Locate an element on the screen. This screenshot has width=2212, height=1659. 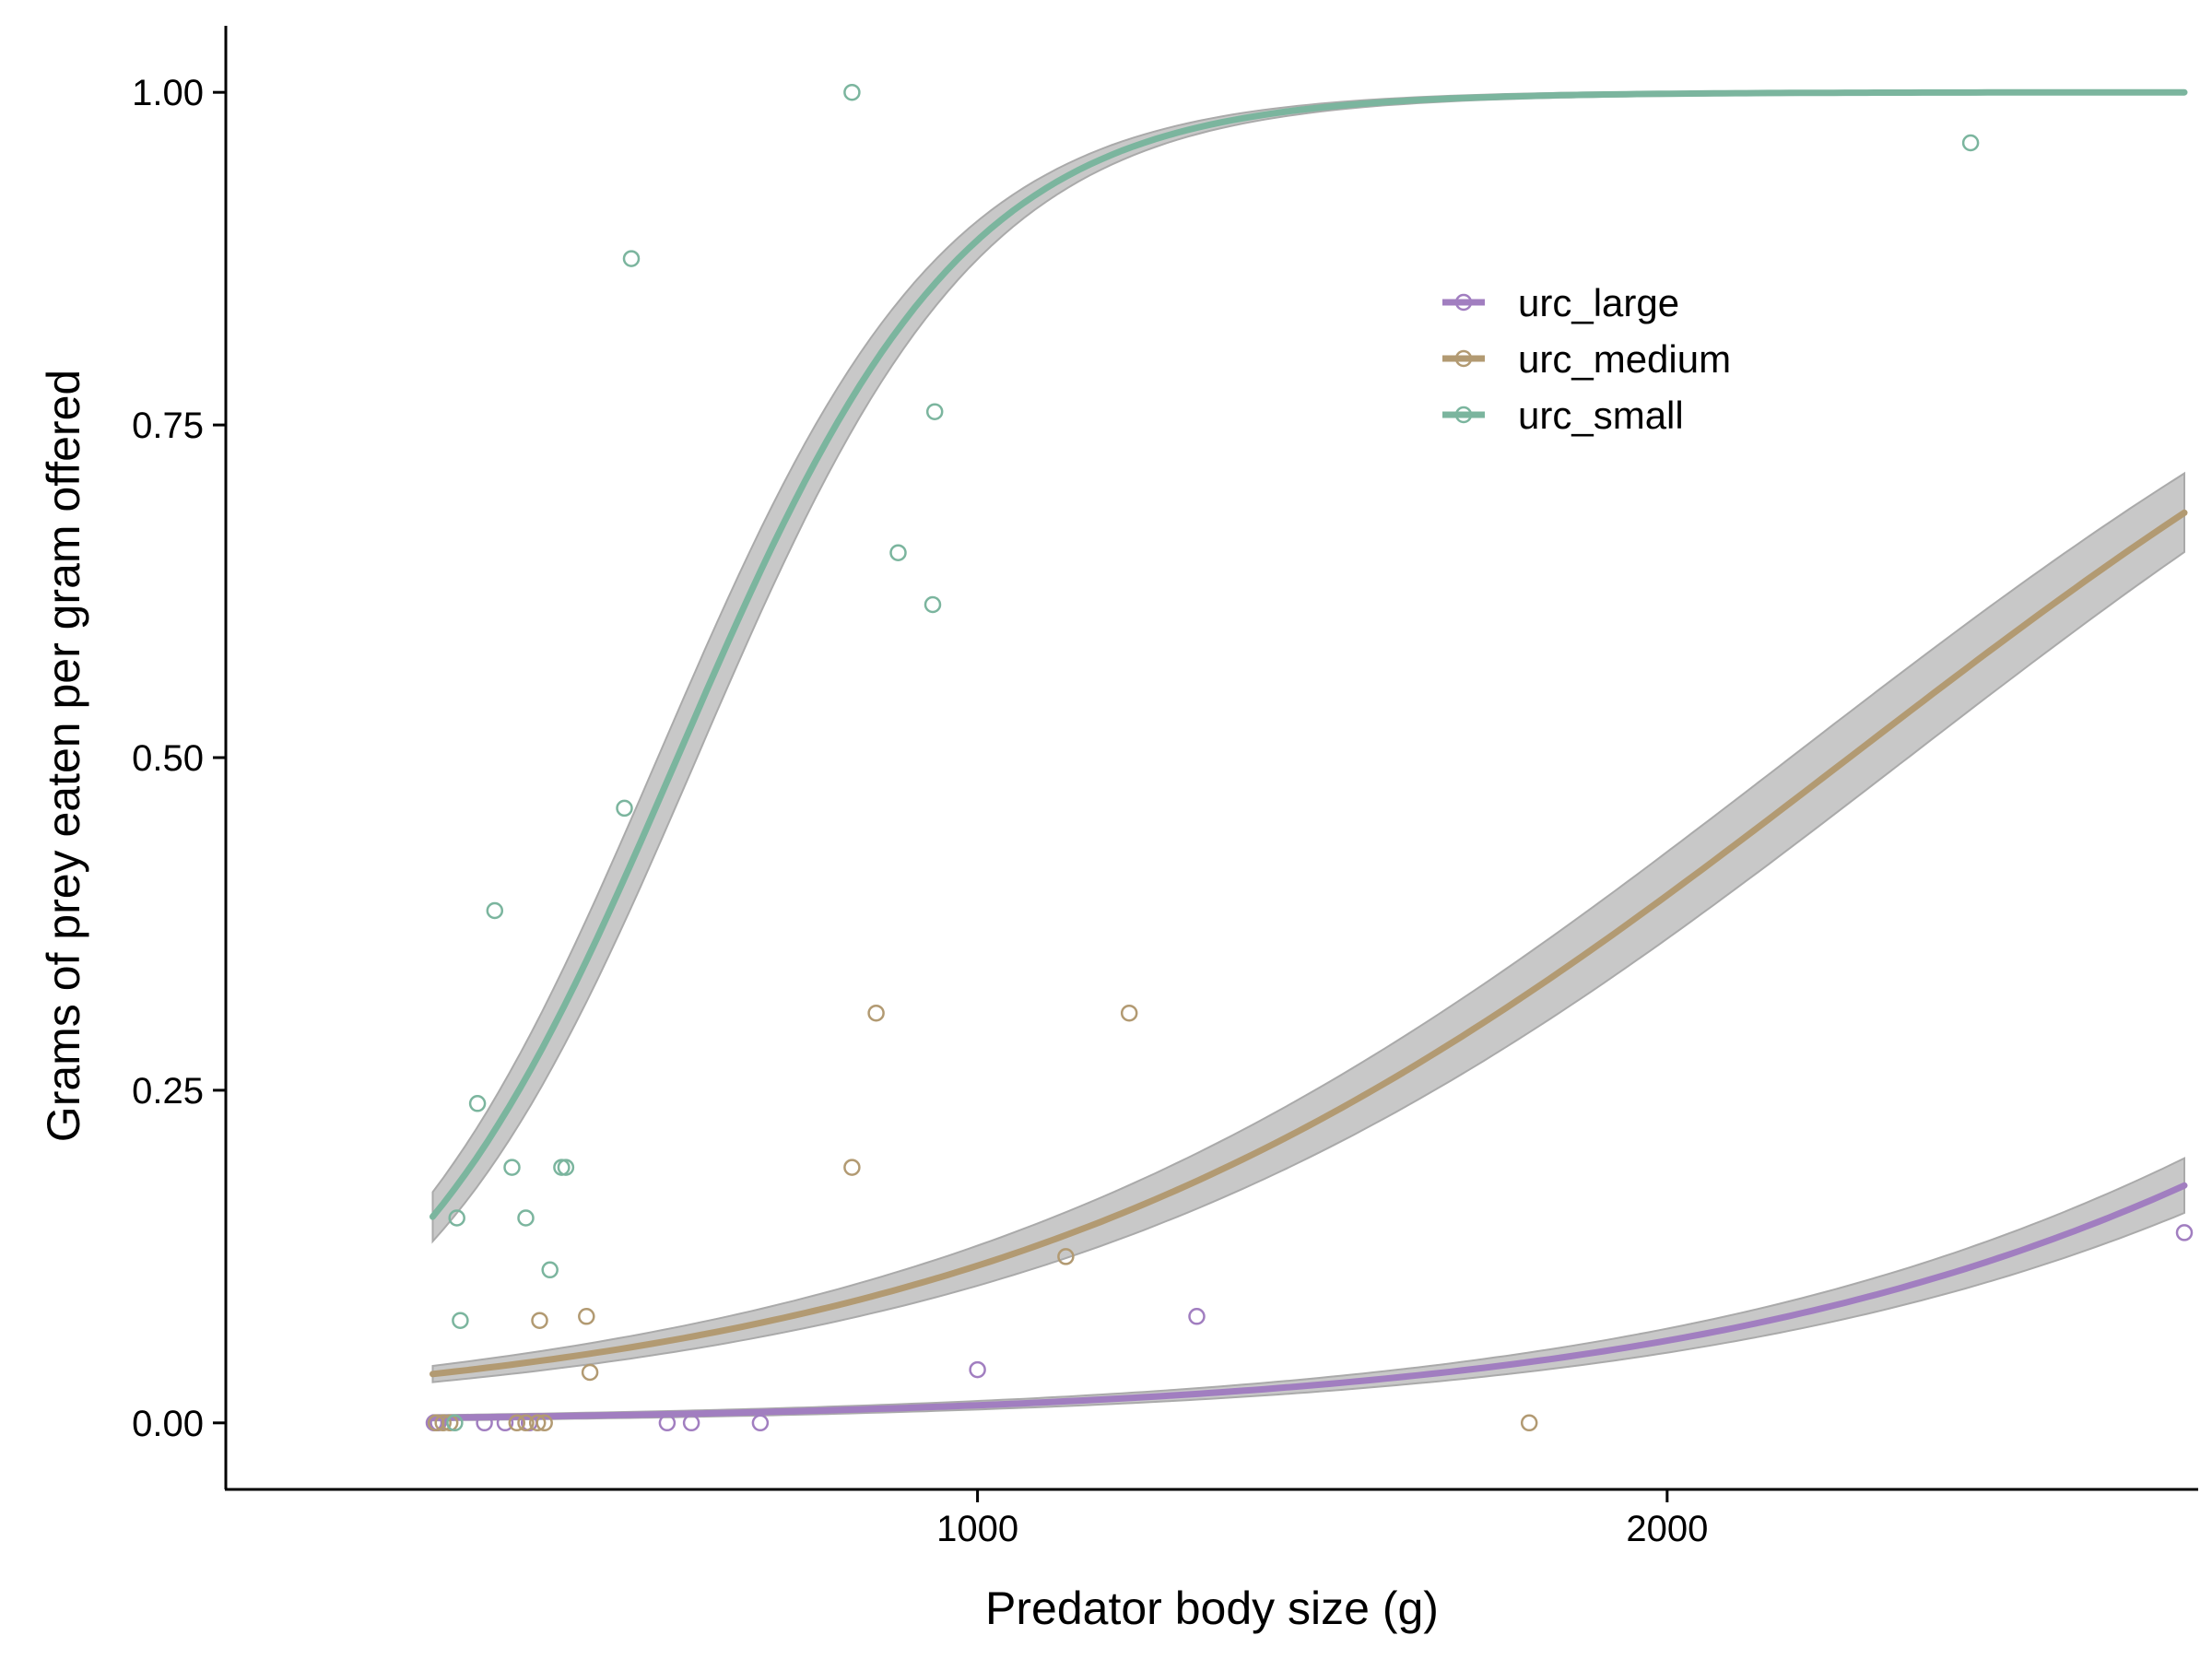
legend-item-urc-medium: urc_medium is located at coordinates (1586, 359).